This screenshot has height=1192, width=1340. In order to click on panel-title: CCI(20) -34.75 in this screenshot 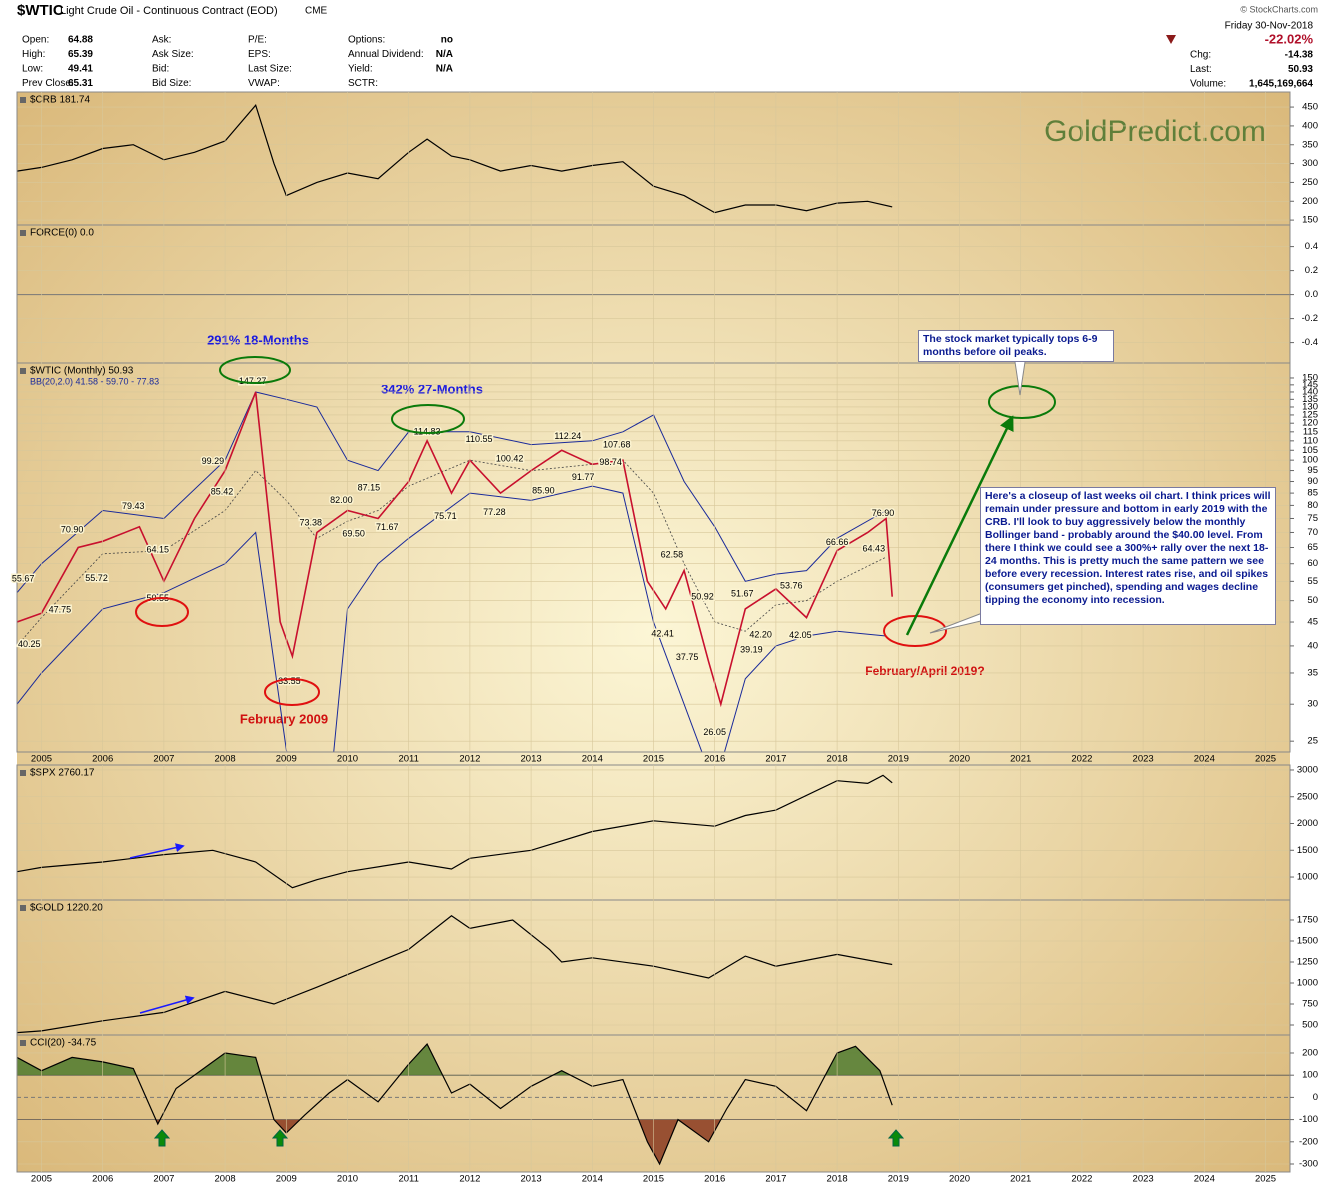, I will do `click(63, 1043)`.